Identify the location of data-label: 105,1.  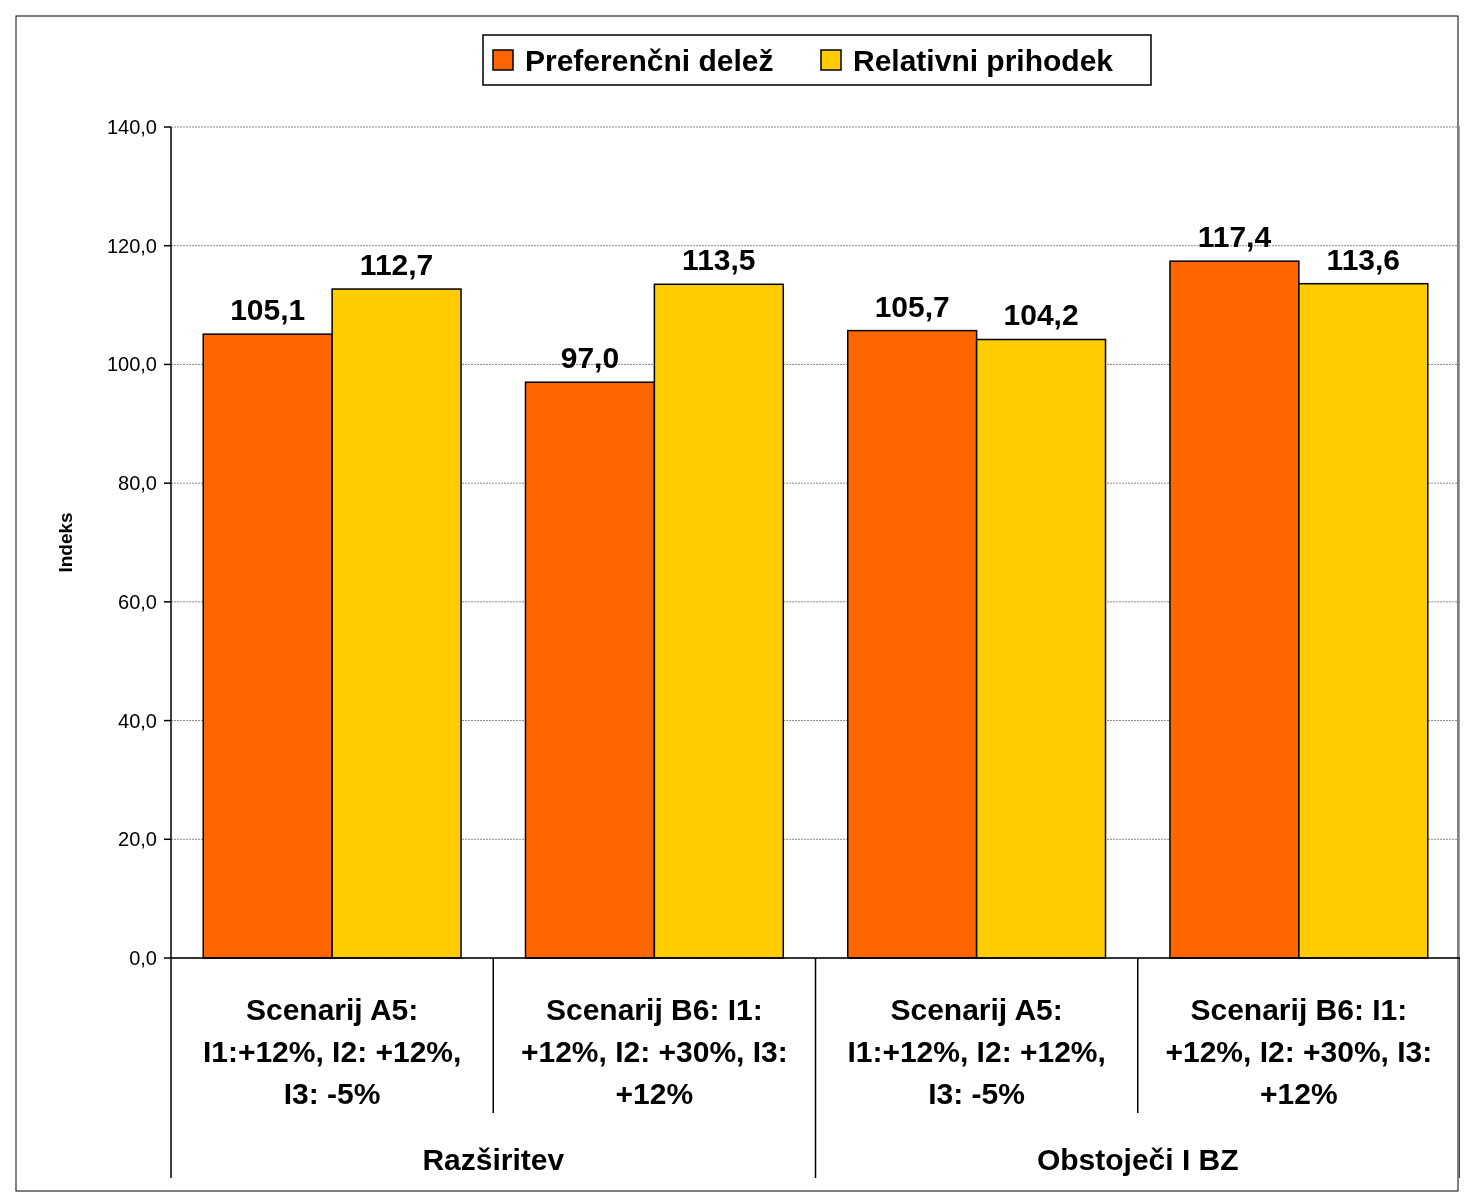
(268, 310).